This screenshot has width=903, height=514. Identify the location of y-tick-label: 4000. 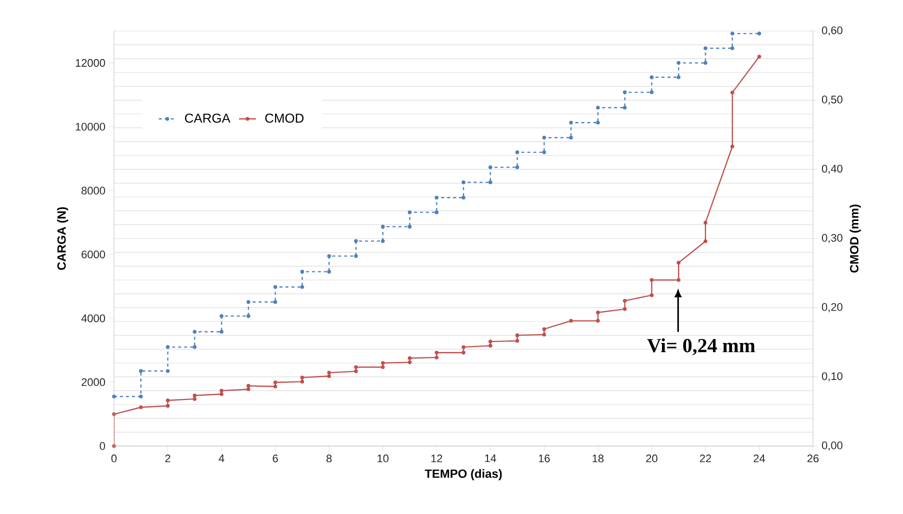
(93, 318).